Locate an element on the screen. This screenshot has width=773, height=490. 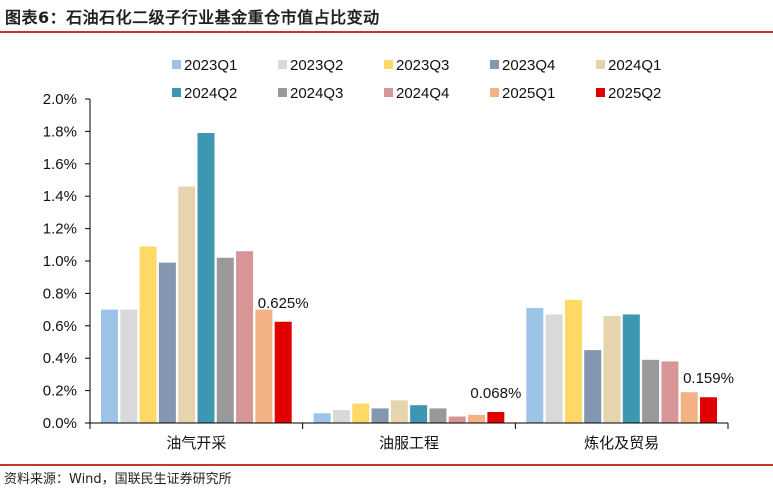
y-tick-label: 0.0% is located at coordinates (60, 423).